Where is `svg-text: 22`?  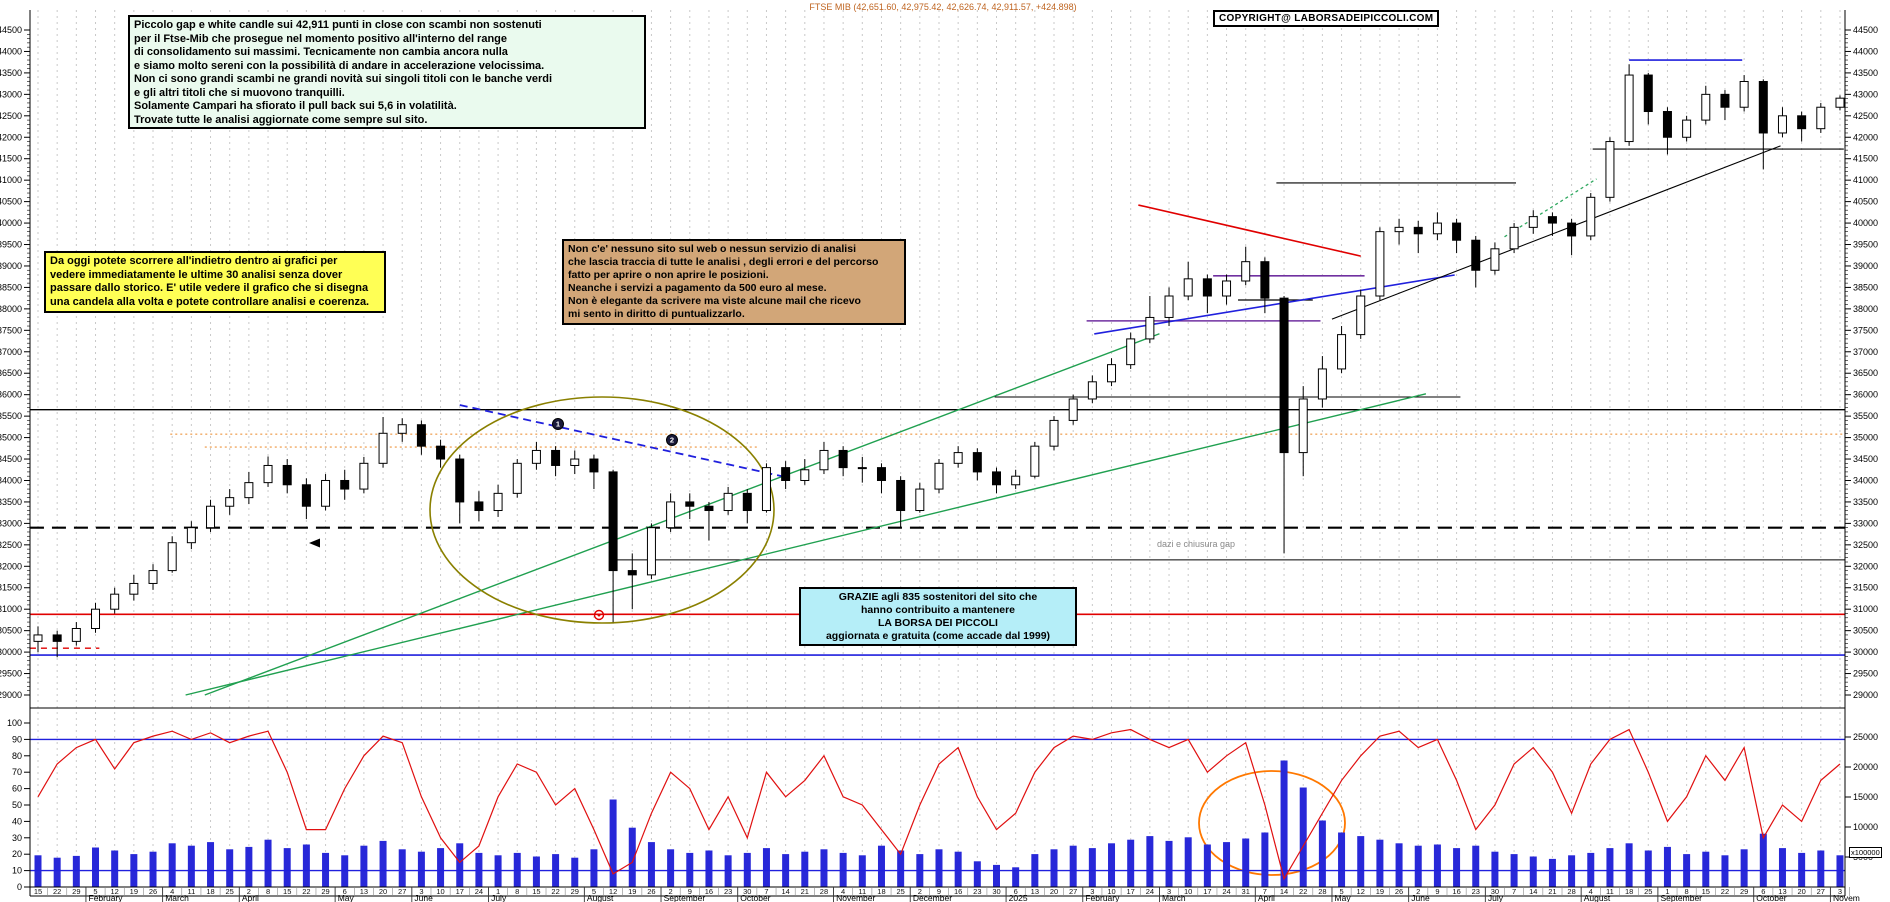 svg-text: 22 is located at coordinates (1303, 891).